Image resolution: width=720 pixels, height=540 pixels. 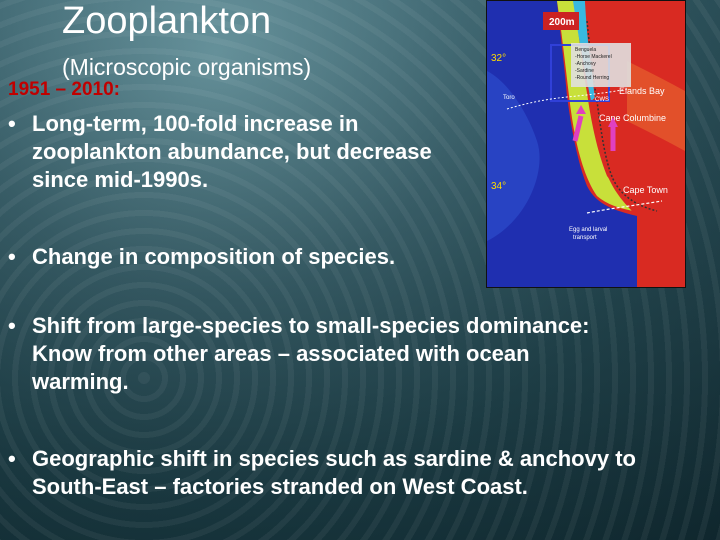 I want to click on bullet-2: • Change in composition of species., so click(x=255, y=257).